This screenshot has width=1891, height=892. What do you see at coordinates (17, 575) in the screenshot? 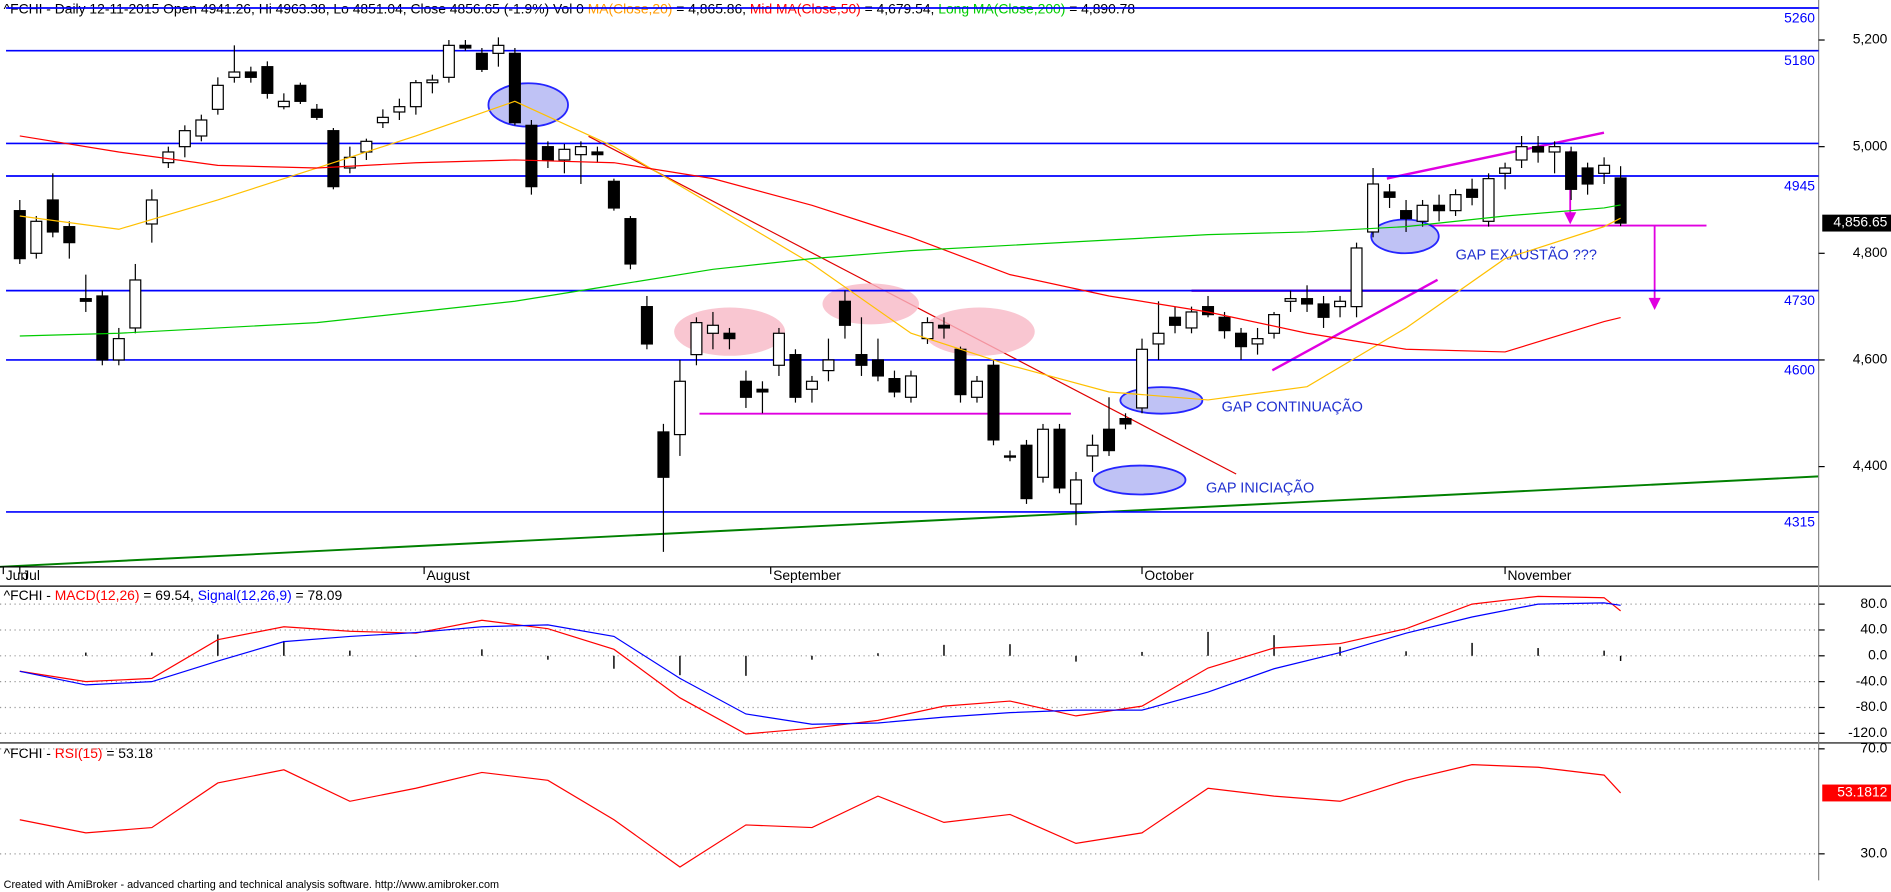
I see `x-tick-label: Jun` at bounding box center [17, 575].